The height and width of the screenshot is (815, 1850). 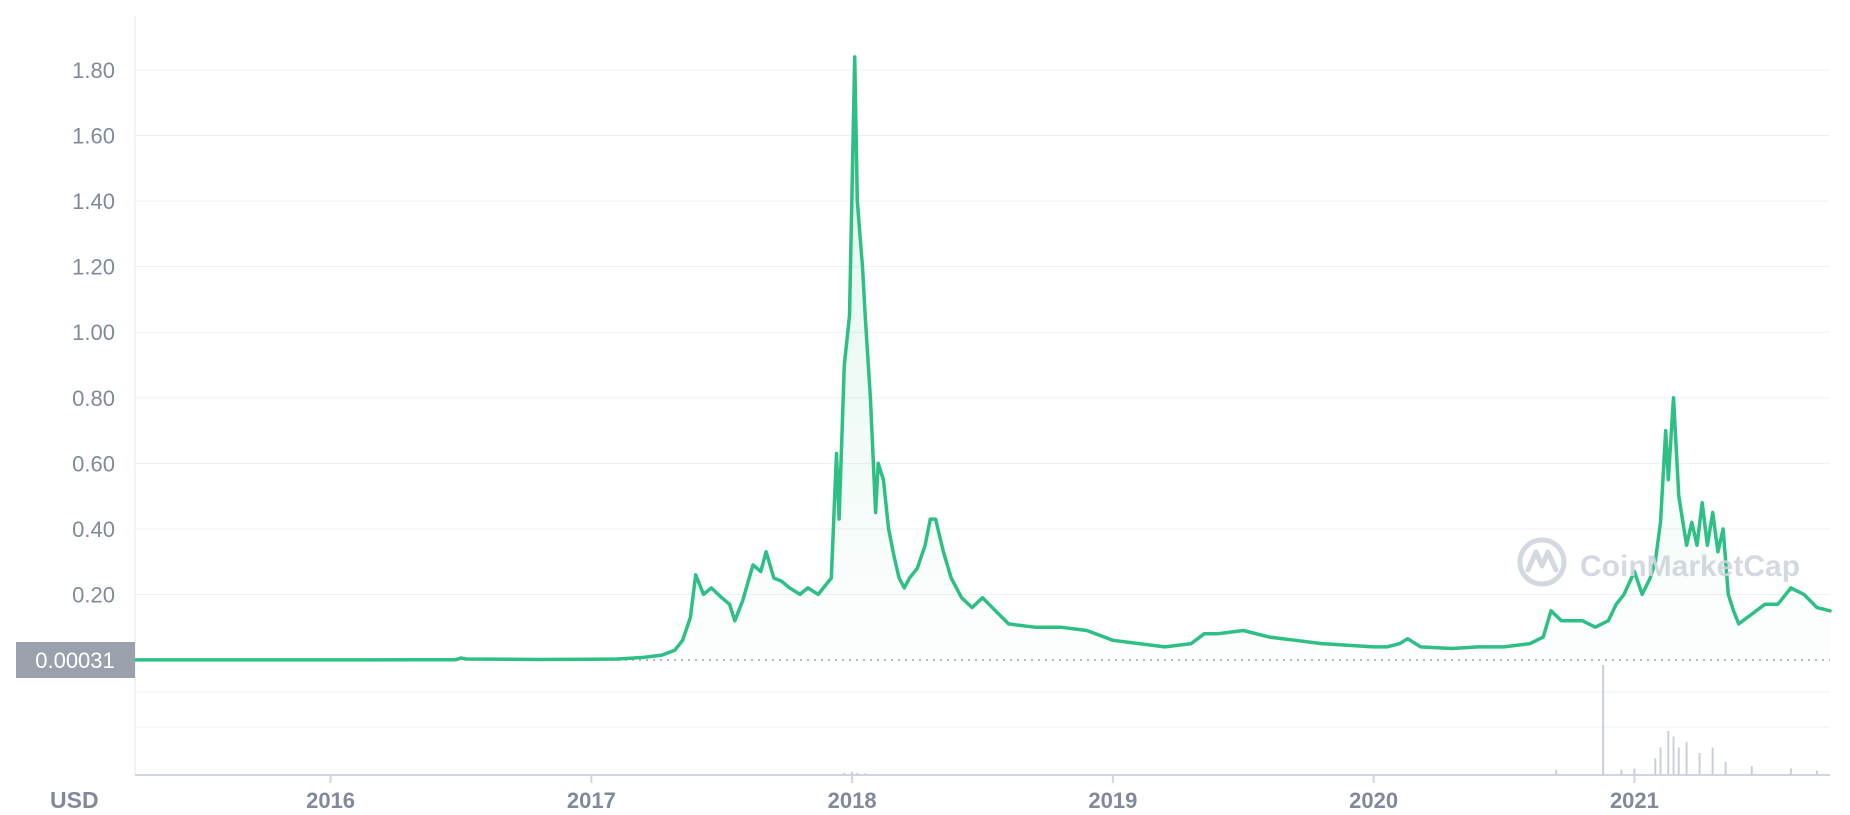 What do you see at coordinates (1373, 799) in the screenshot?
I see `x-tick-label: 2020` at bounding box center [1373, 799].